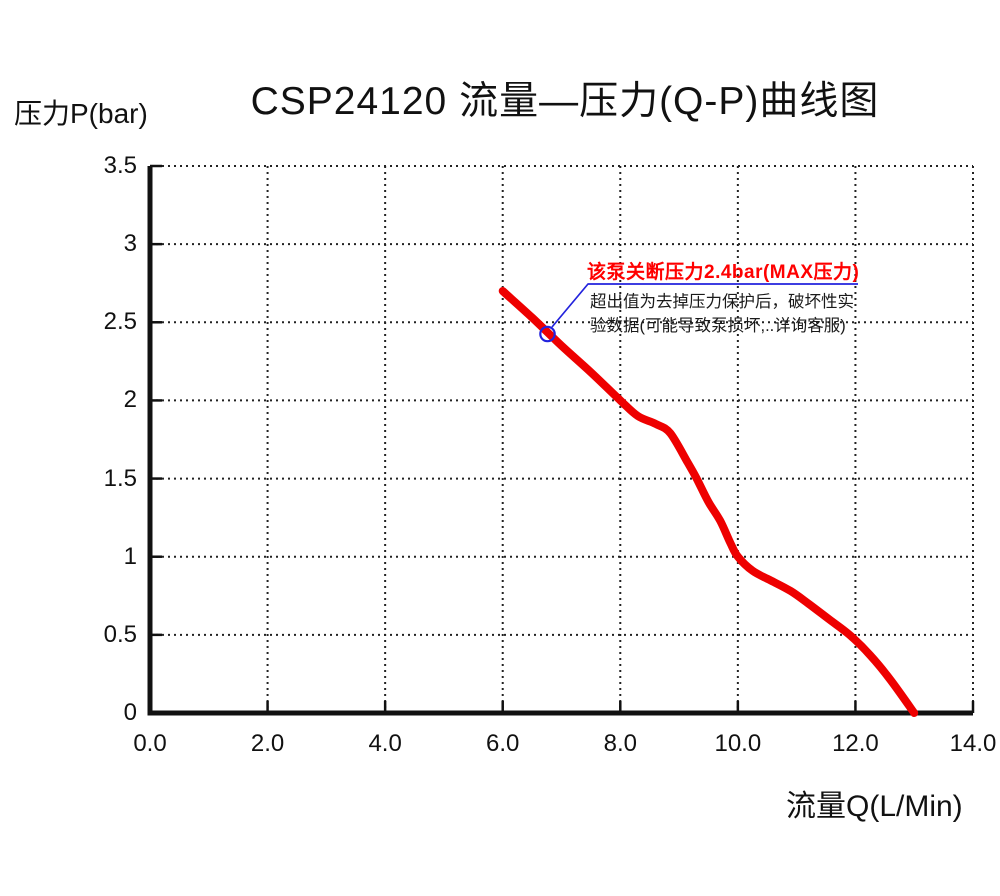 The image size is (1000, 896). I want to click on annotation-headline: 该泵关断压力2.4bar(MAX压力), so click(723, 272).